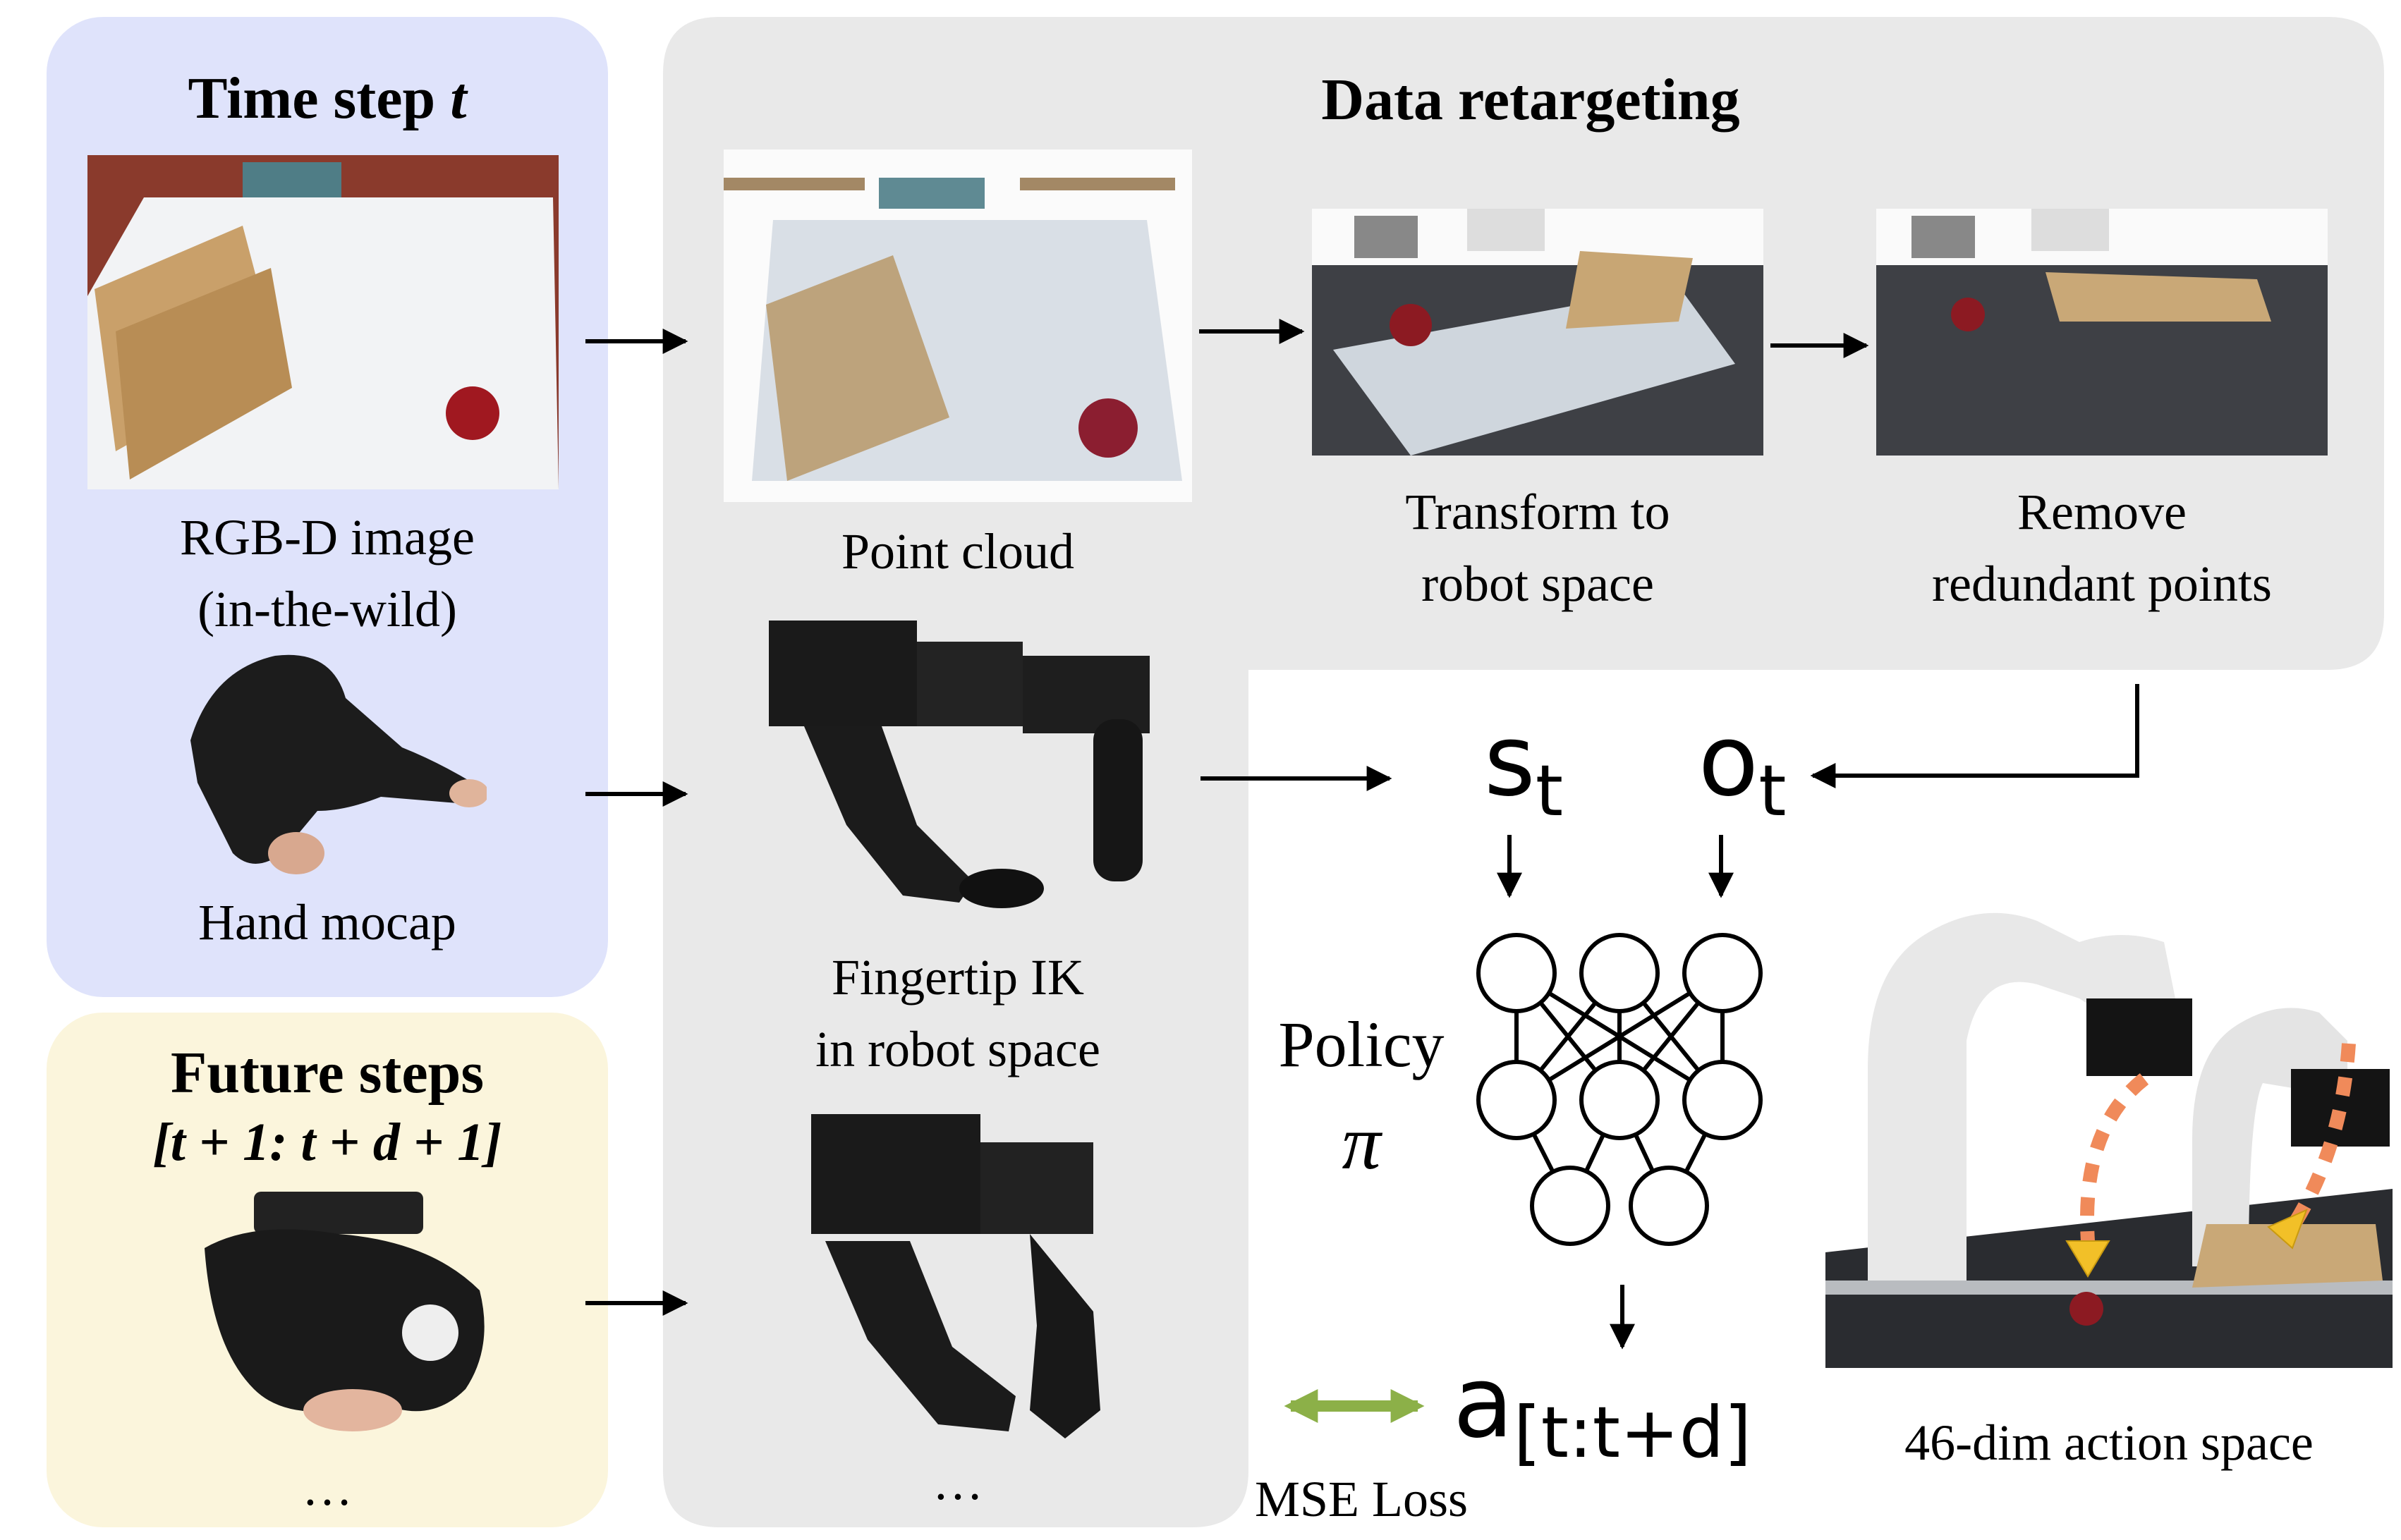 Image resolution: width=2401 pixels, height=1540 pixels. Describe the element at coordinates (958, 977) in the screenshot. I see `fingertip-label-line1: Fingertip IK` at that location.